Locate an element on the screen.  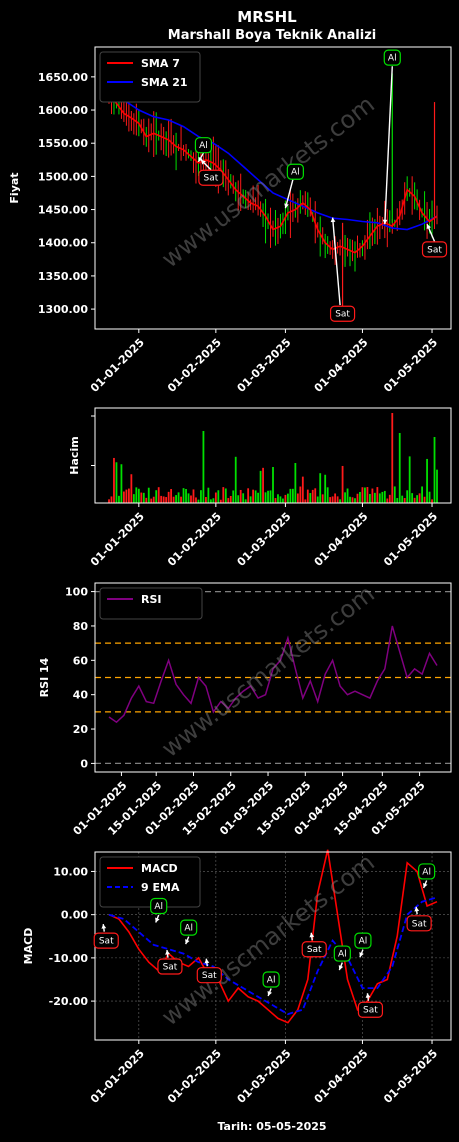
macd-y-tick-label: 10.00 is located at coordinates (70, 871).